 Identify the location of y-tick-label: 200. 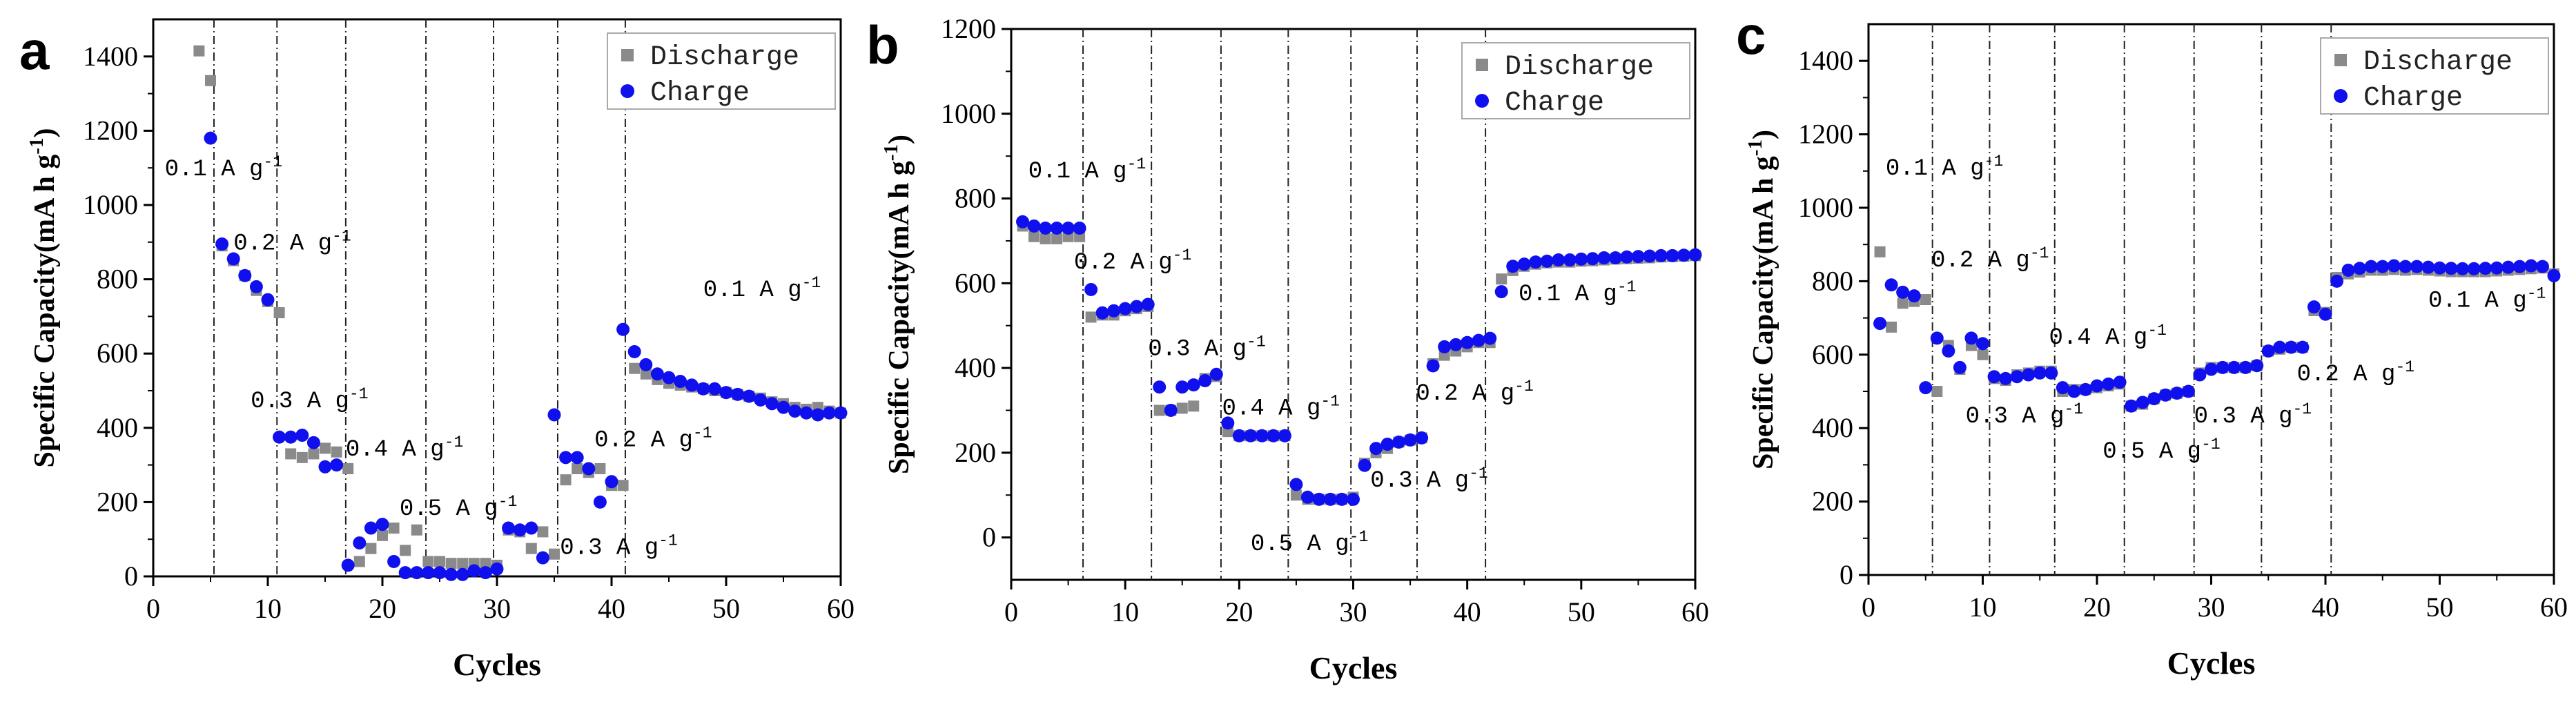
(117, 501).